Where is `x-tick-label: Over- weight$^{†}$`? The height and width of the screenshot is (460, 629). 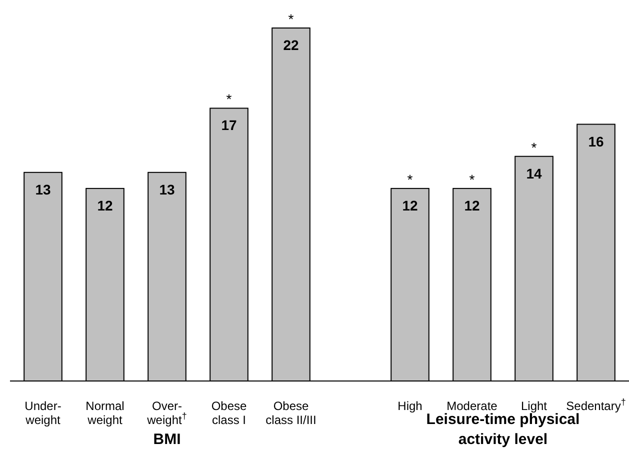
x-tick-label: Over- weight$^{†}$ is located at coordinates (166, 413).